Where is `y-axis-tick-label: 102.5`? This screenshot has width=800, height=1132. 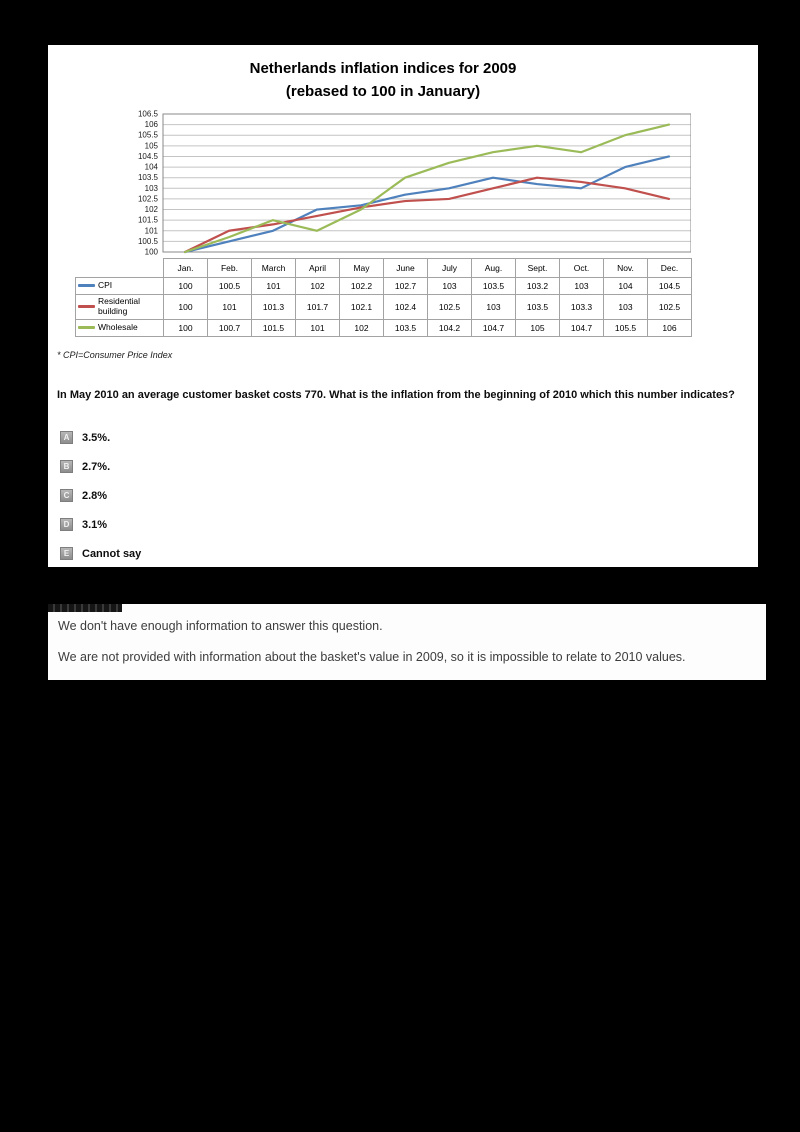 y-axis-tick-label: 102.5 is located at coordinates (148, 198).